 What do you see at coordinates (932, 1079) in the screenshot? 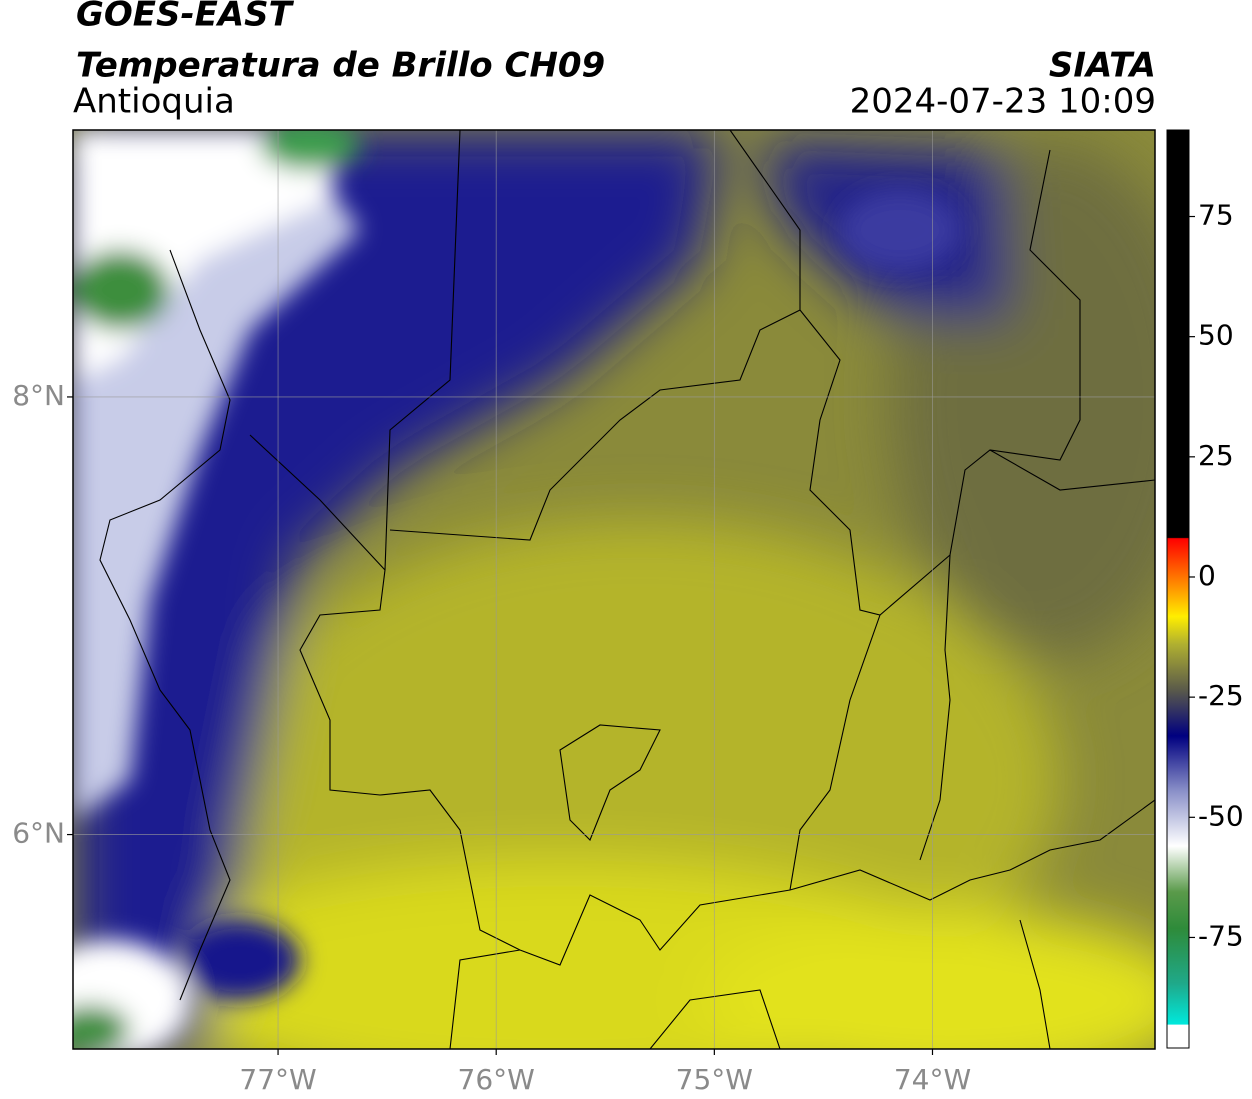
I see `lon-tick-label: 74°W` at bounding box center [932, 1079].